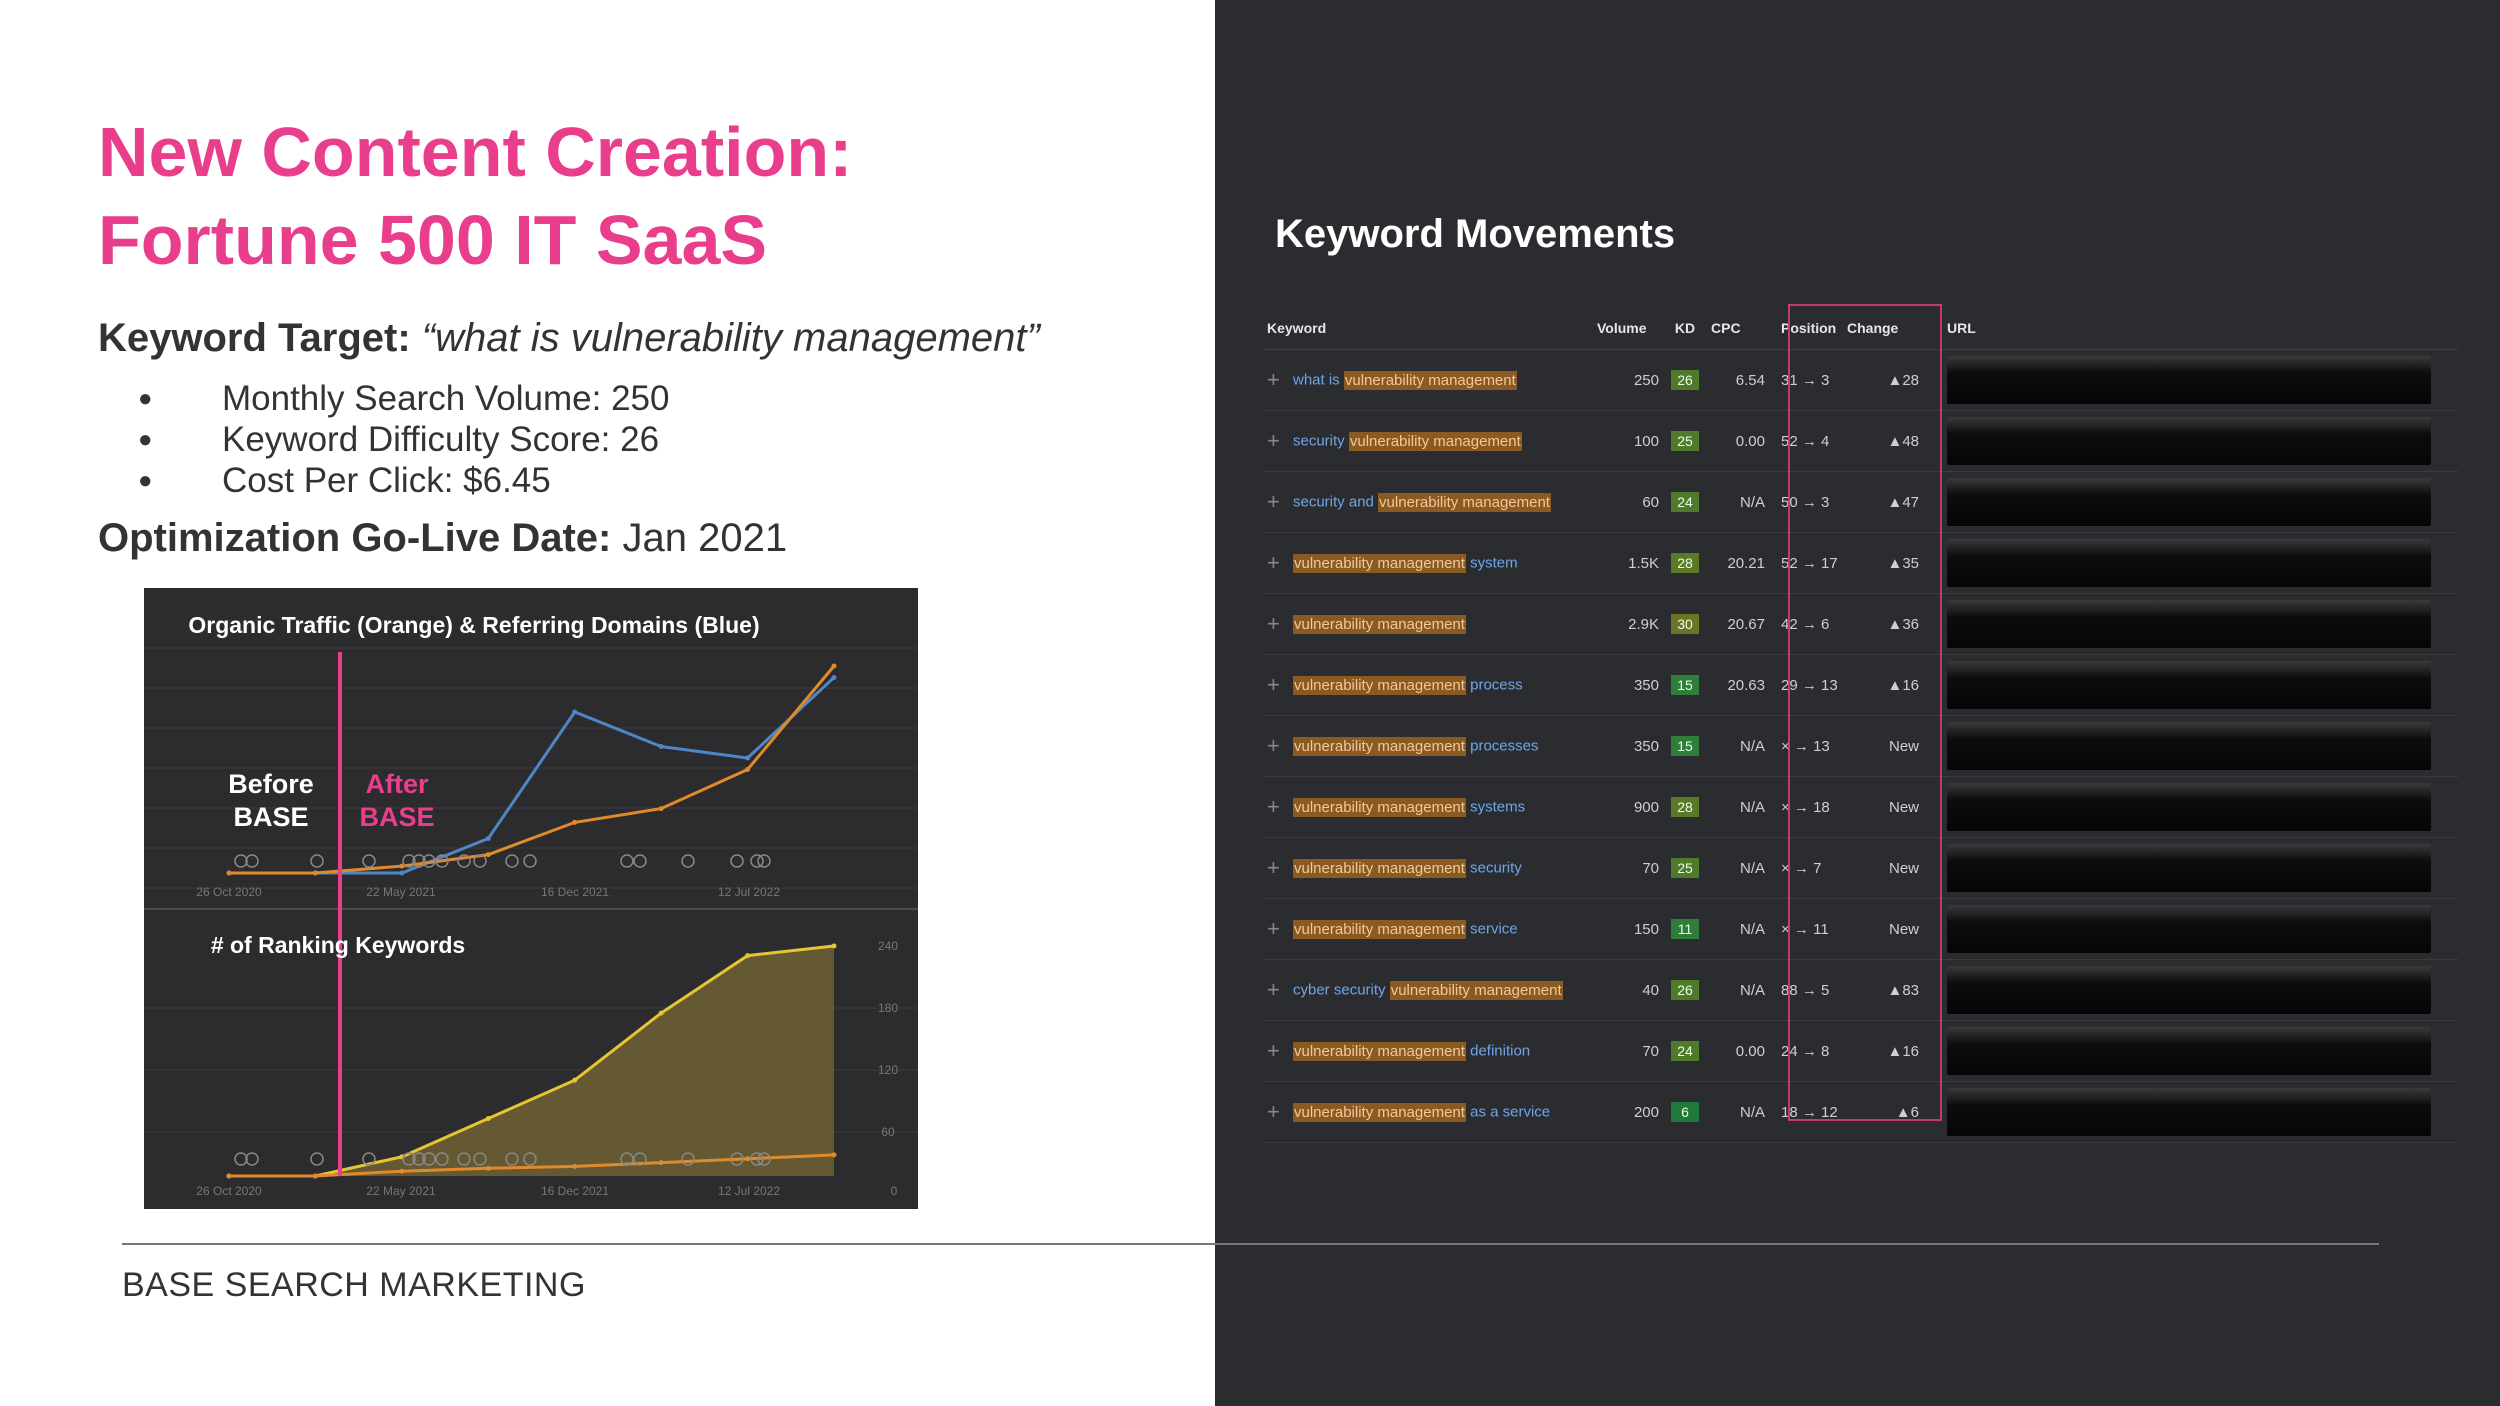  I want to click on keyword-suffix: definition, so click(1498, 1051).